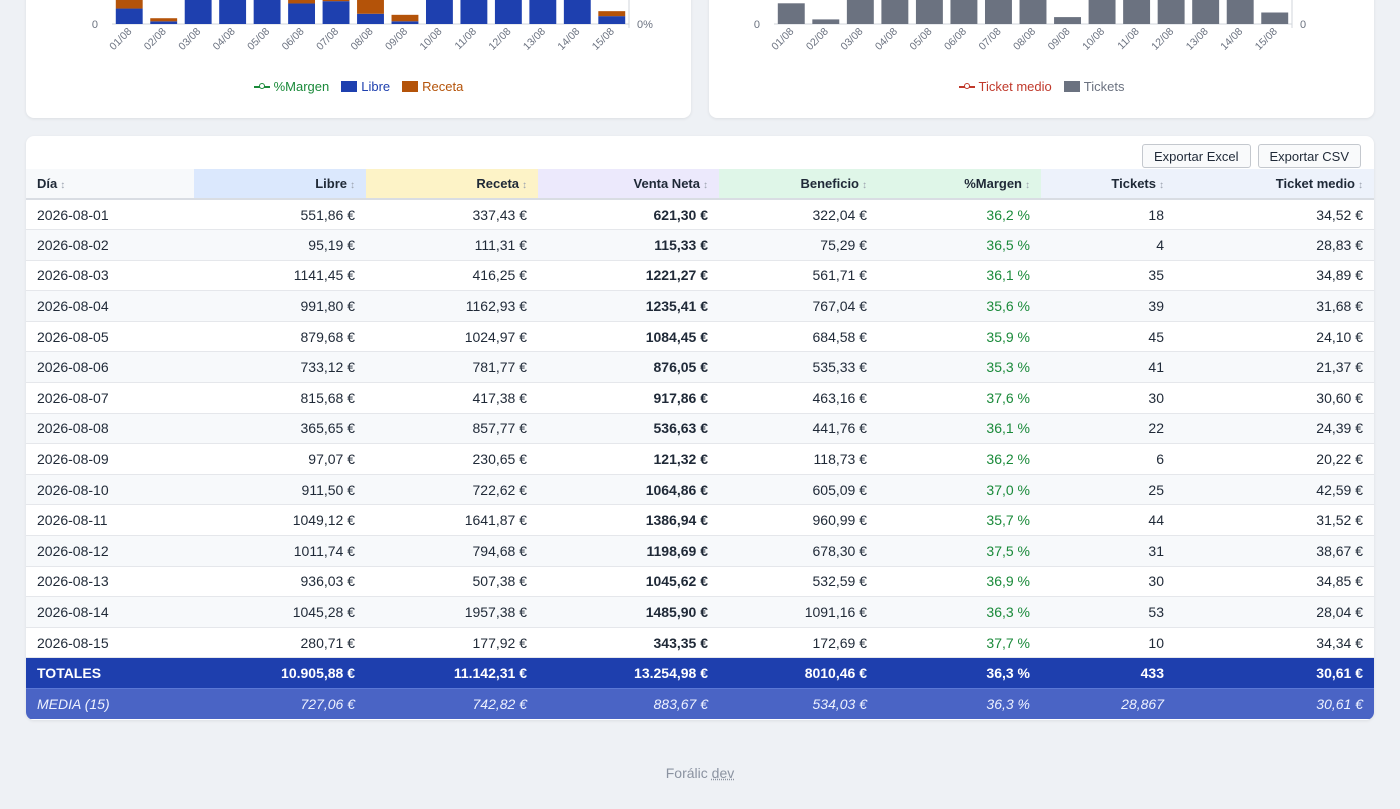 The width and height of the screenshot is (1400, 809). I want to click on table-cell: 722,62 €, so click(452, 490).